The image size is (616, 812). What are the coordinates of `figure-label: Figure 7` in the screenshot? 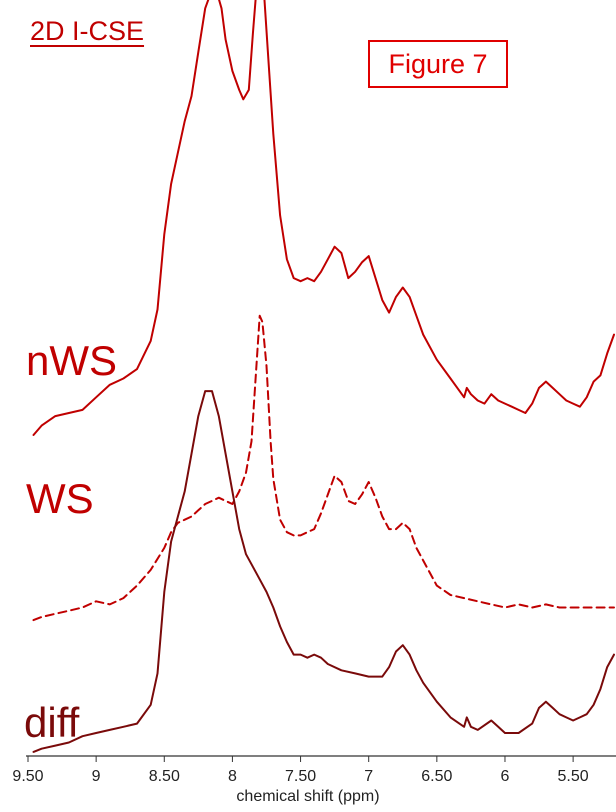 It's located at (438, 64).